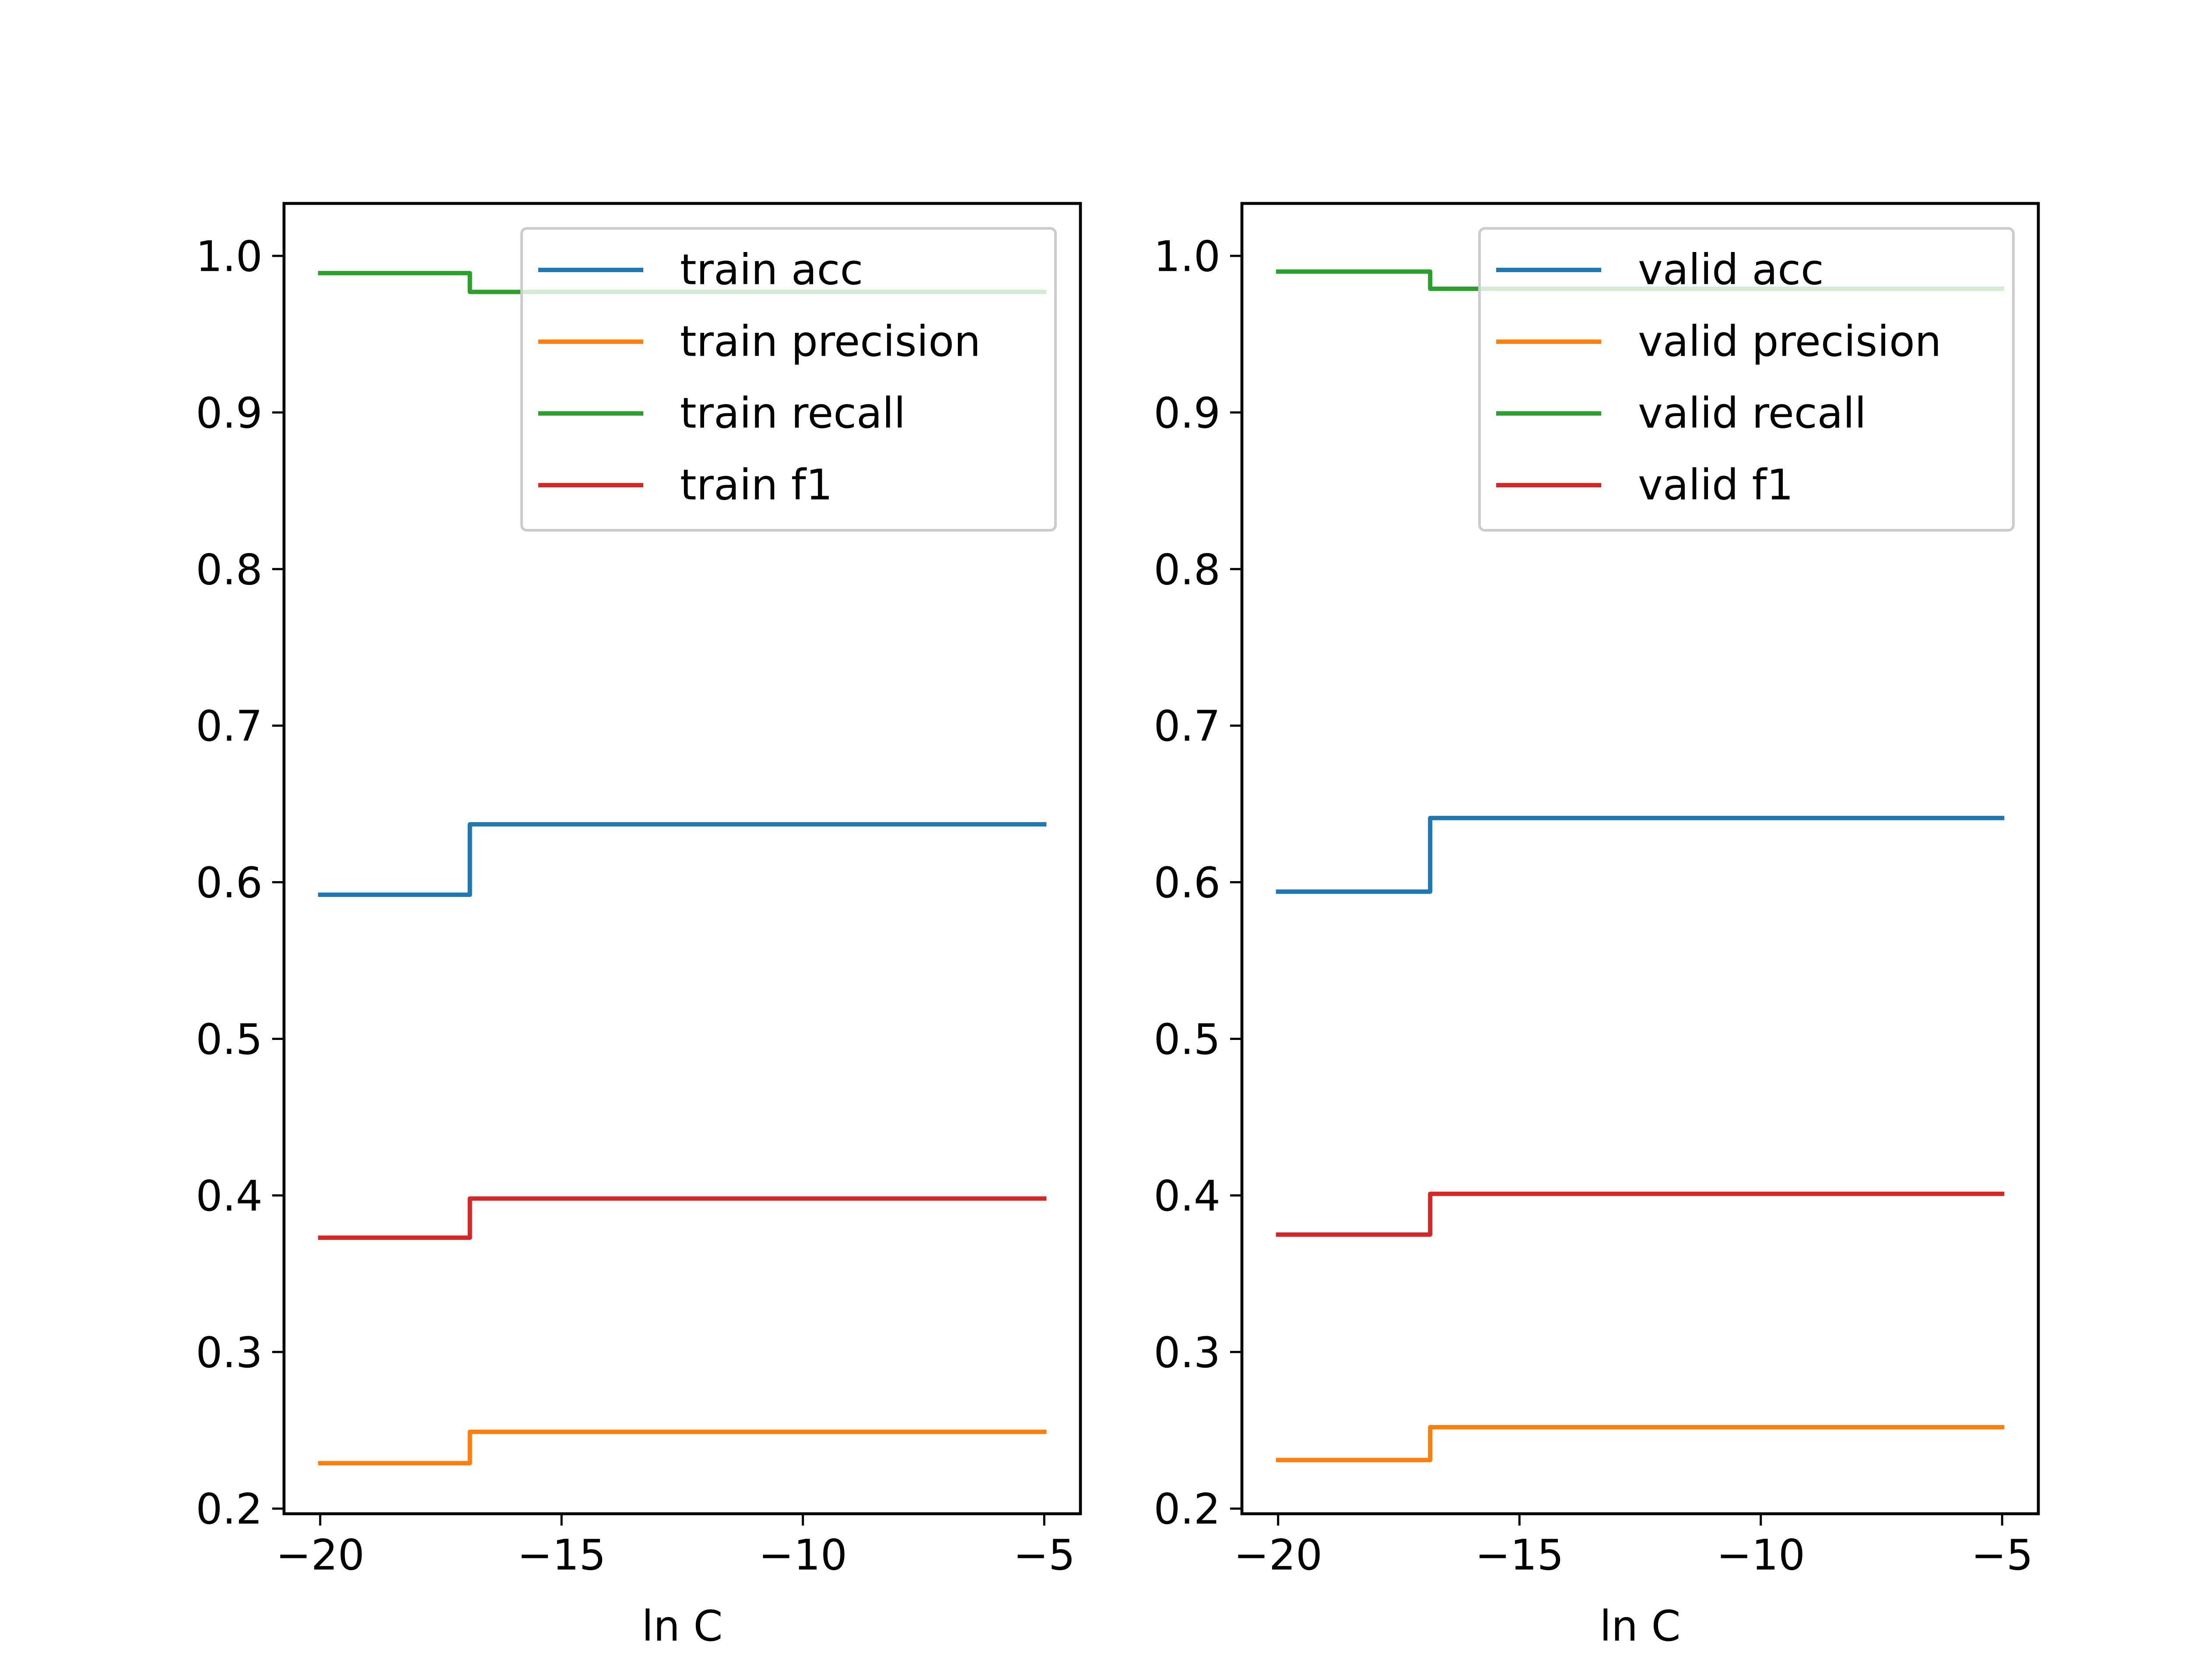 The height and width of the screenshot is (1680, 2188). I want to click on panel-2-y-tick-label: 0.7, so click(1187, 726).